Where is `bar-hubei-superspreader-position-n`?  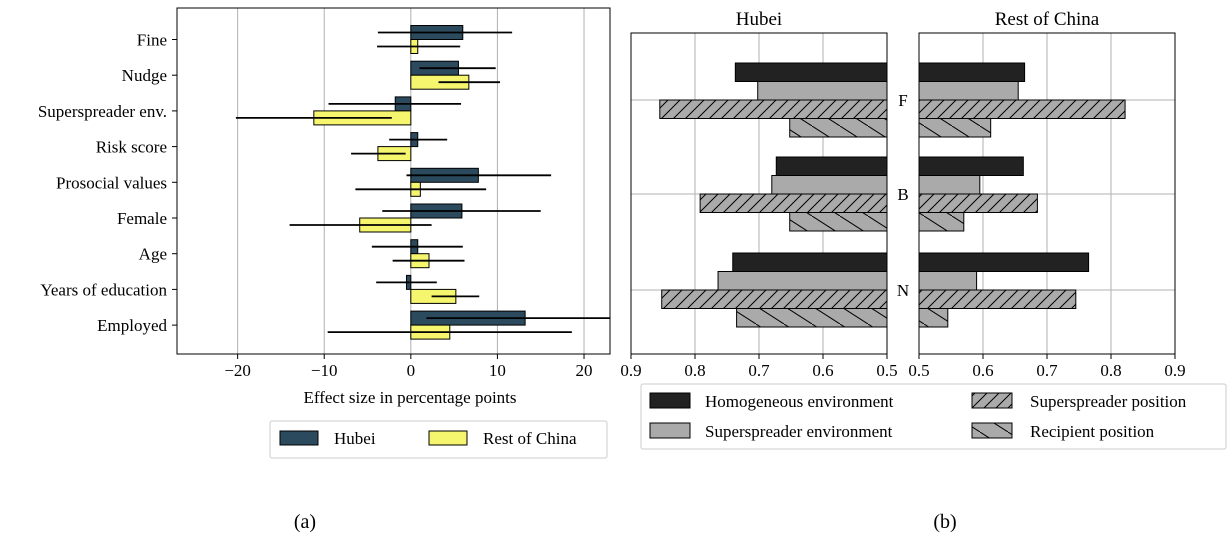
bar-hubei-superspreader-position-n is located at coordinates (774, 299).